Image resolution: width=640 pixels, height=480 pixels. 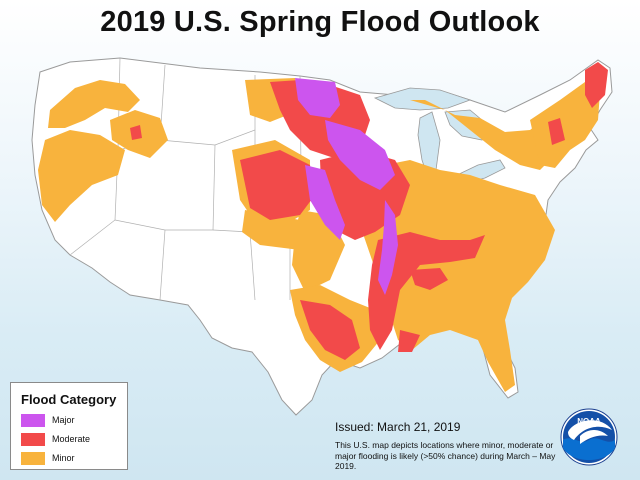 I want to click on noaa-logo-text: NOAA, so click(x=589, y=421).